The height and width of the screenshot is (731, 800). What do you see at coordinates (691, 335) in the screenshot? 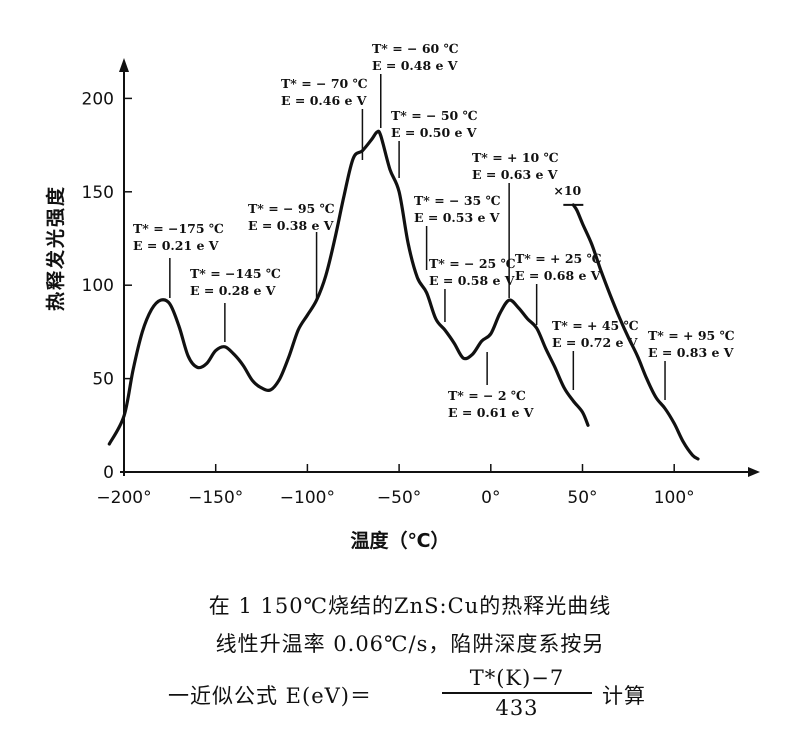
I see `peak-annotation-temp: T* = + 95 ℃` at bounding box center [691, 335].